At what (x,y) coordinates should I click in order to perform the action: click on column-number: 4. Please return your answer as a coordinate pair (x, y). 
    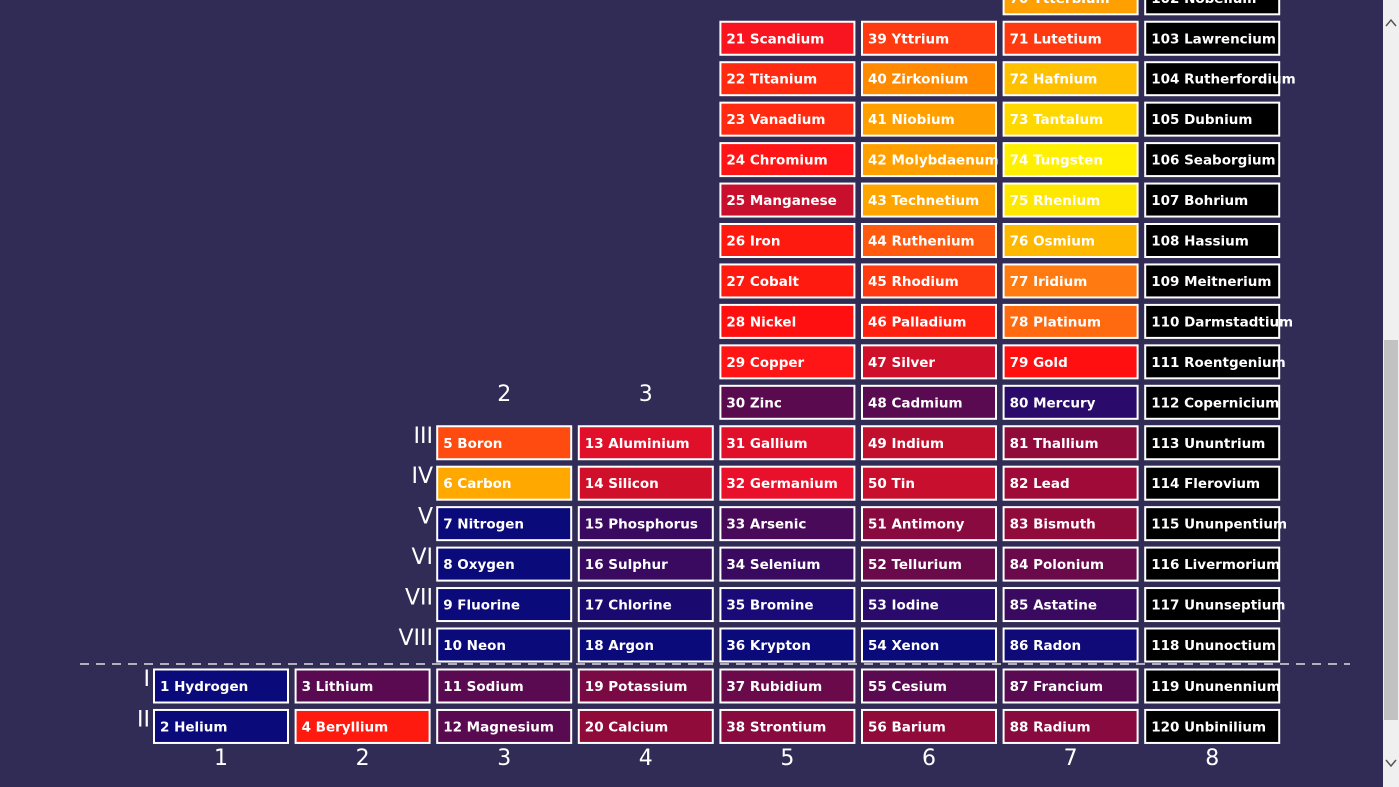
    Looking at the image, I should click on (646, 758).